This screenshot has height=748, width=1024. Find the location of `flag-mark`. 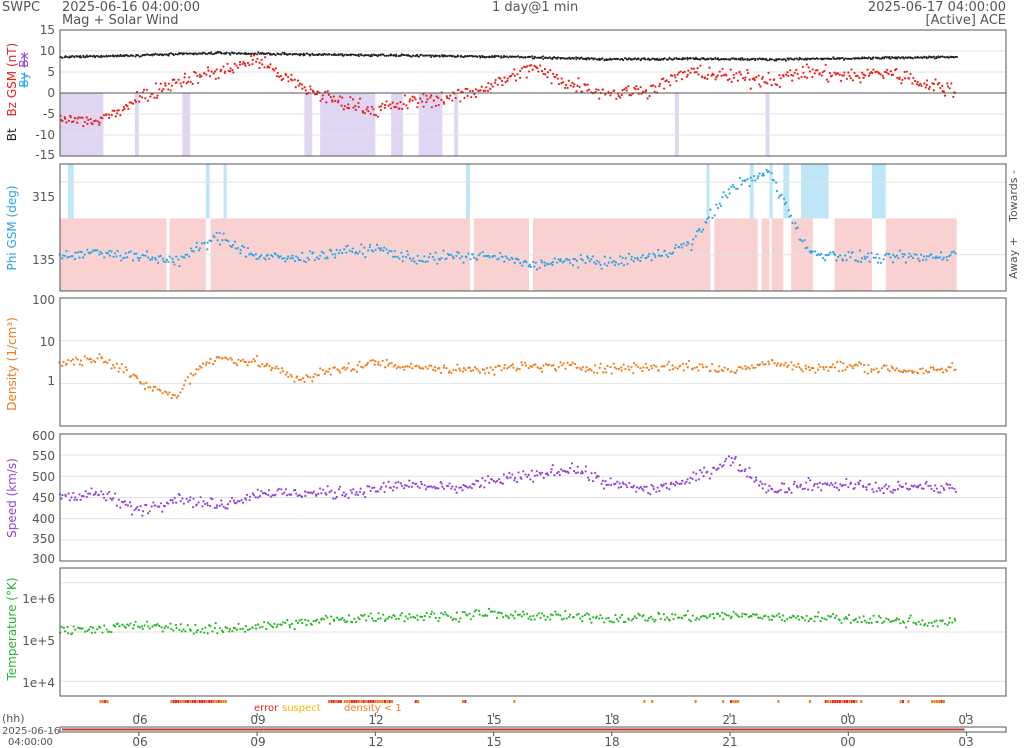

flag-mark is located at coordinates (100, 701).